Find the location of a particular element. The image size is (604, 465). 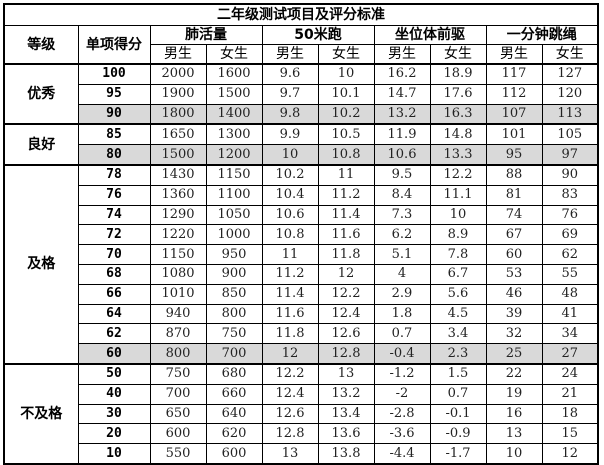

level-cell: 良好 is located at coordinates (41, 144).